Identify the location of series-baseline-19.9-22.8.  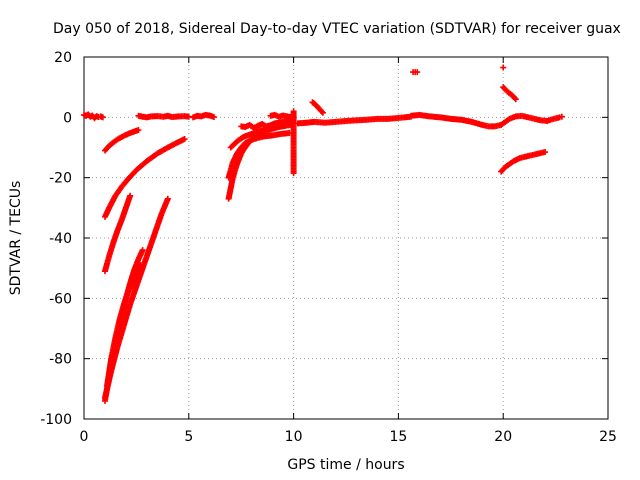
(531, 120).